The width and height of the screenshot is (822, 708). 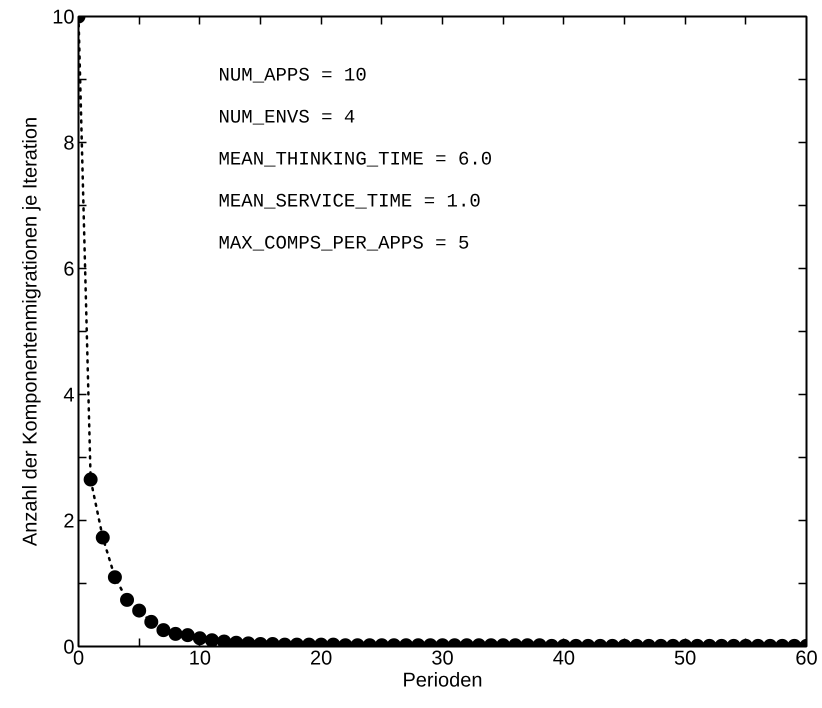 I want to click on y-axis-title: Anzahl der Komponentenmigrationen je Iteration, so click(x=30, y=331).